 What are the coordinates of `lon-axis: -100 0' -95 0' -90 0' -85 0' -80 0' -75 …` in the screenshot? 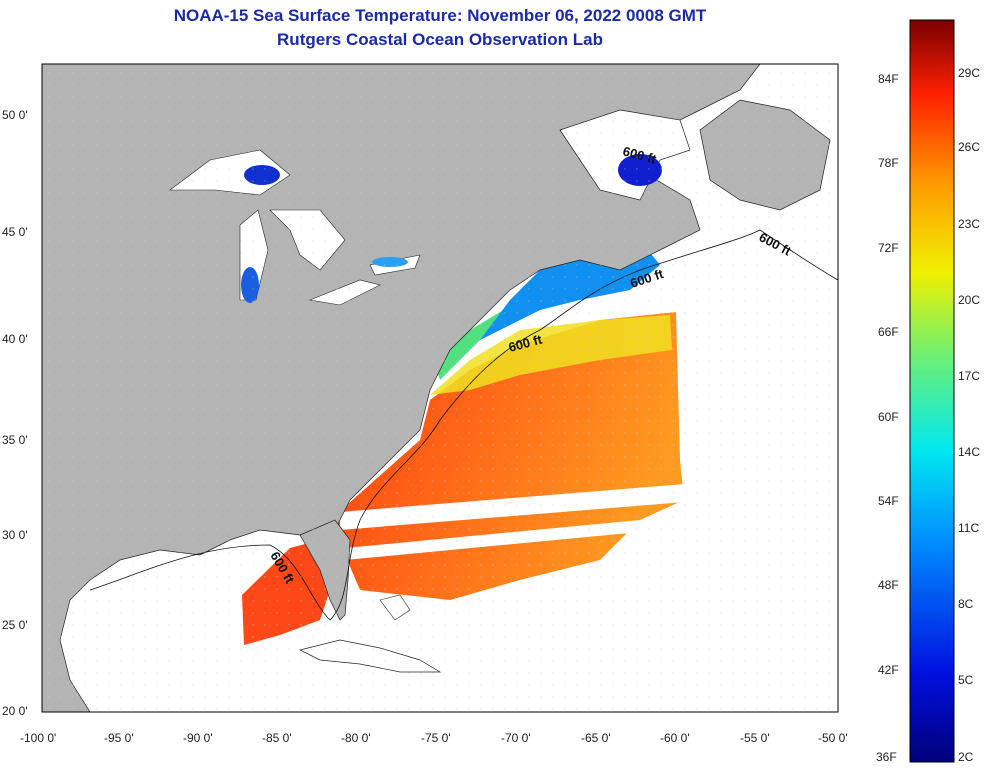 It's located at (434, 738).